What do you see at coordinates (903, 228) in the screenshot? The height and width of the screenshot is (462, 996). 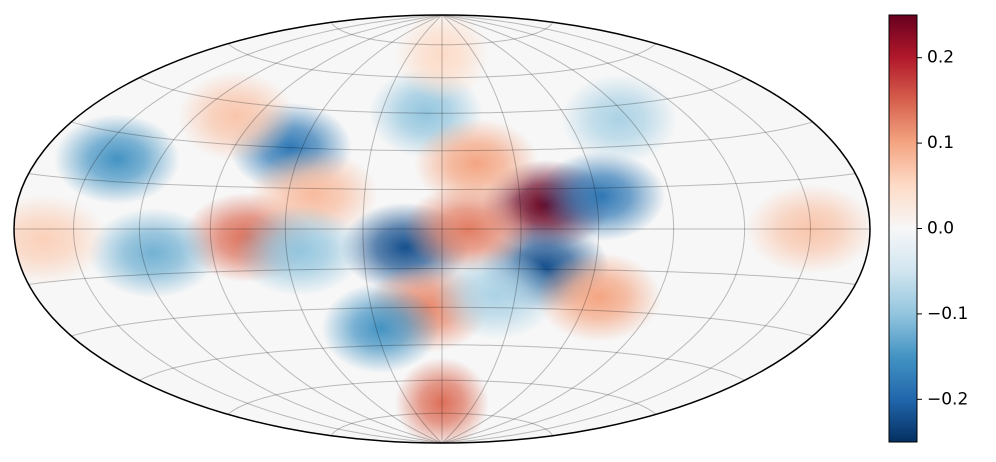 I see `colorbar` at bounding box center [903, 228].